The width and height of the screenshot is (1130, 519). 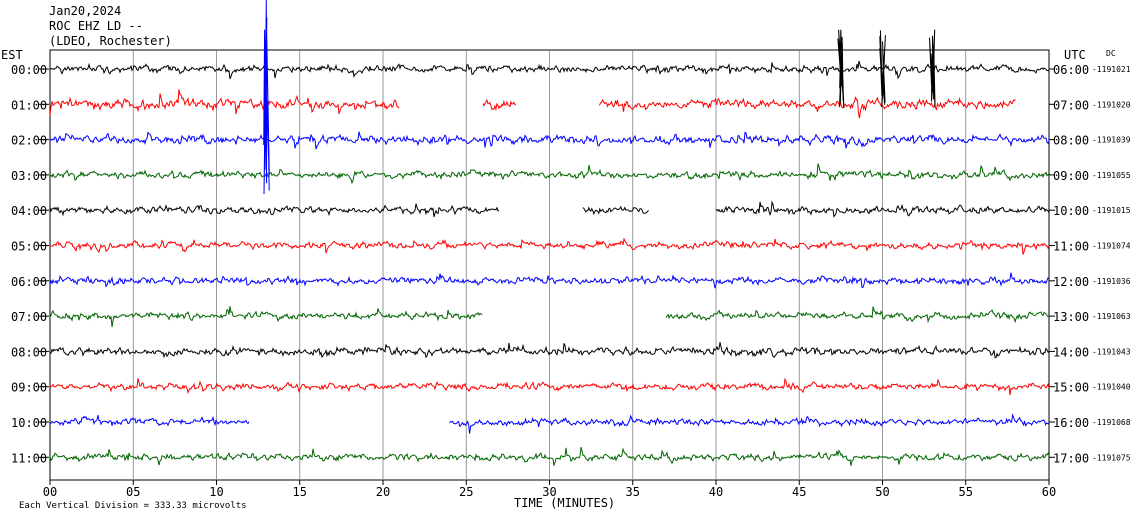 I want to click on utc-hour-label: 14:00, so click(x=1071, y=352).